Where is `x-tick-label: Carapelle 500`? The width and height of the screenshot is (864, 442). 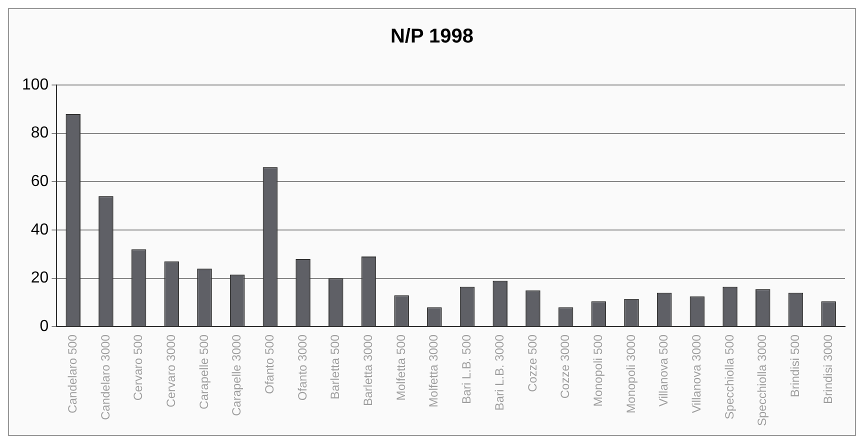
x-tick-label: Carapelle 500 is located at coordinates (203, 372).